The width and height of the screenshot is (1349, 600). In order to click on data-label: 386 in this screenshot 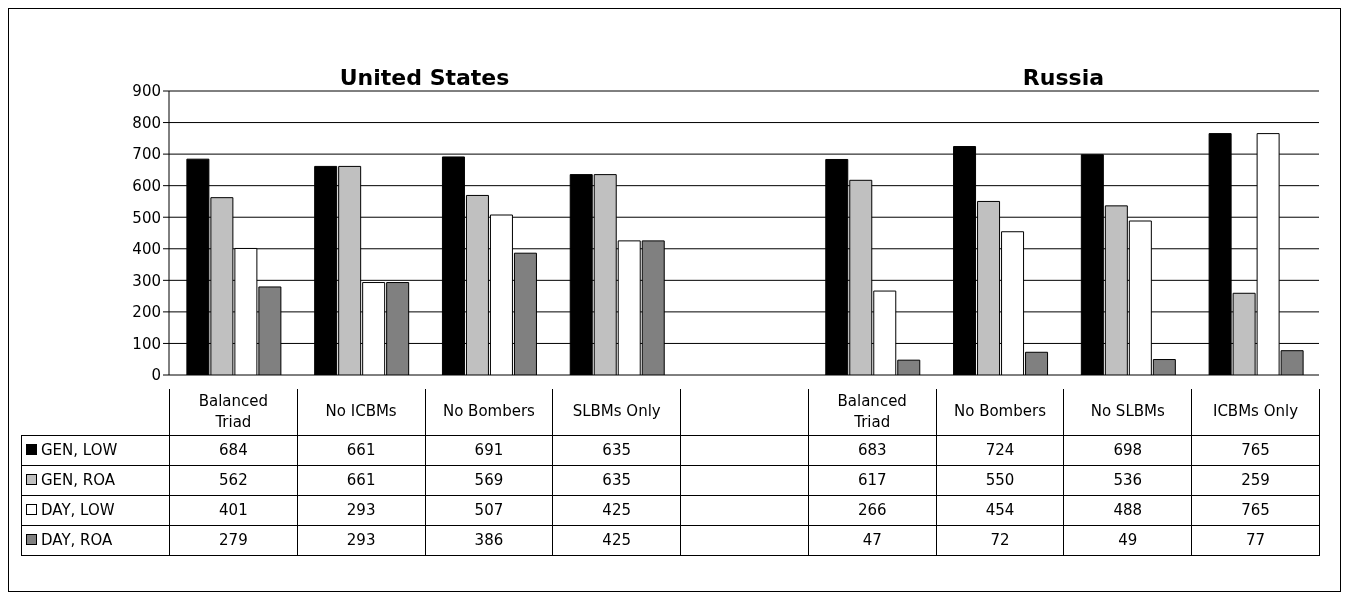, I will do `click(489, 540)`.